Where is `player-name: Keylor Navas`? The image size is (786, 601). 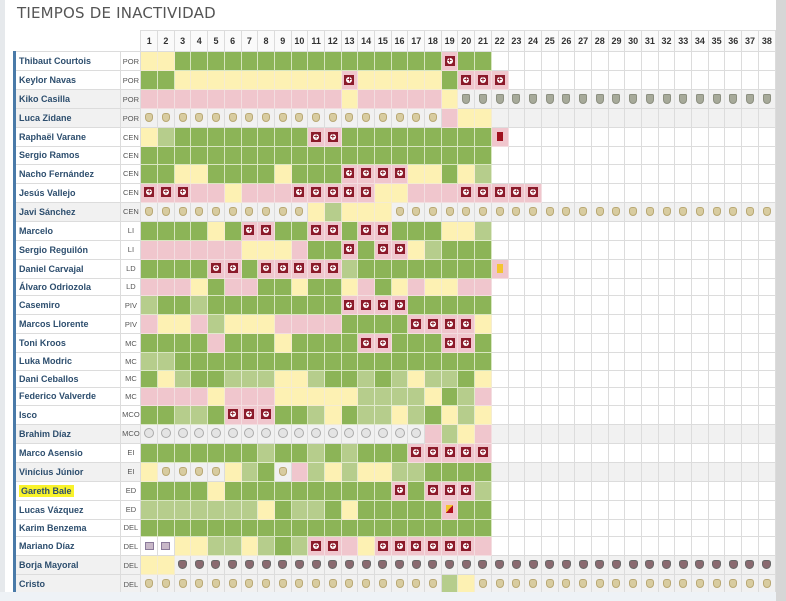 player-name: Keylor Navas is located at coordinates (48, 80).